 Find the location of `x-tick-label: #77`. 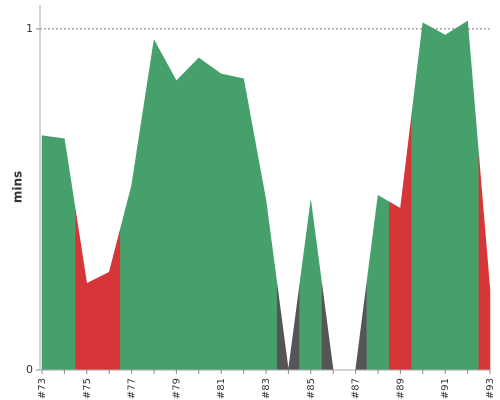

x-tick-label: #77 is located at coordinates (132, 388).